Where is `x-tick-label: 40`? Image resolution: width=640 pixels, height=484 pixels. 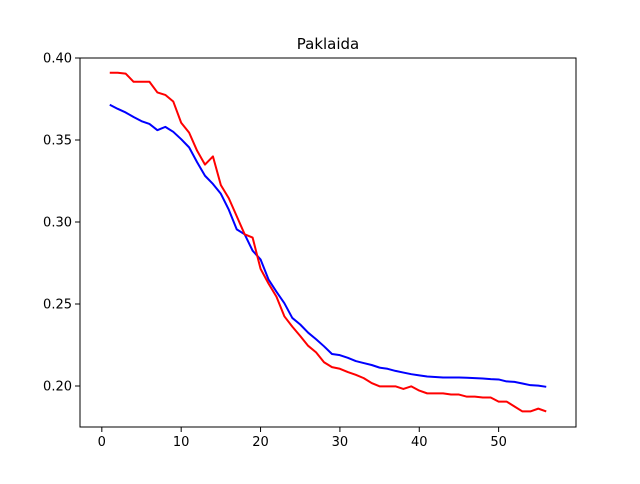
x-tick-label: 40 is located at coordinates (419, 442).